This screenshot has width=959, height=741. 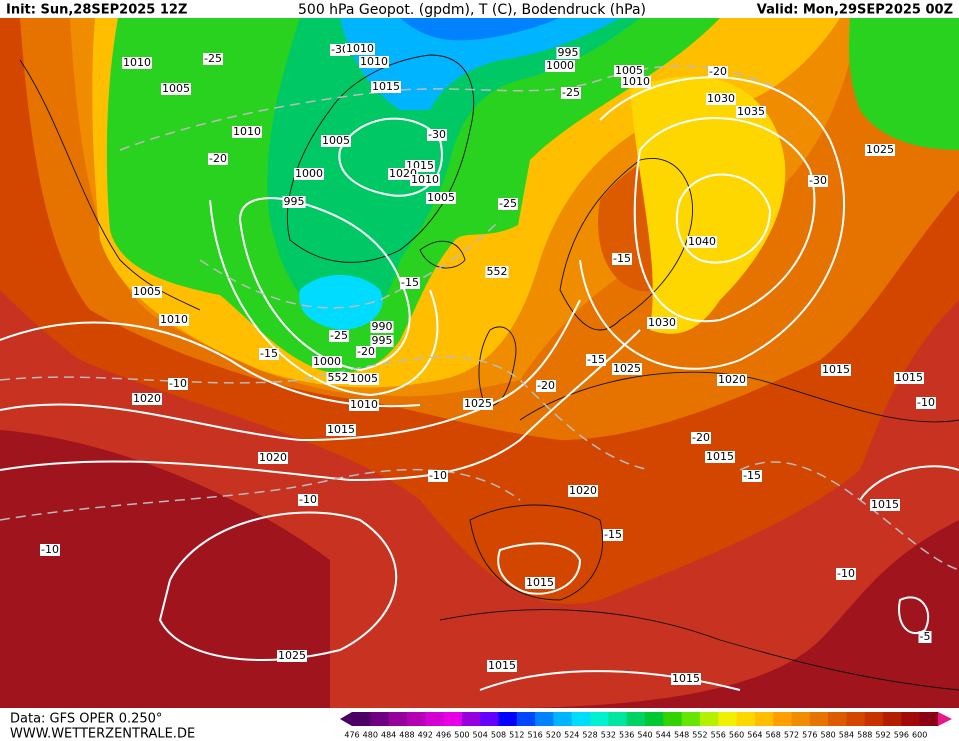 I want to click on coast-greenland, so click(x=380, y=158).